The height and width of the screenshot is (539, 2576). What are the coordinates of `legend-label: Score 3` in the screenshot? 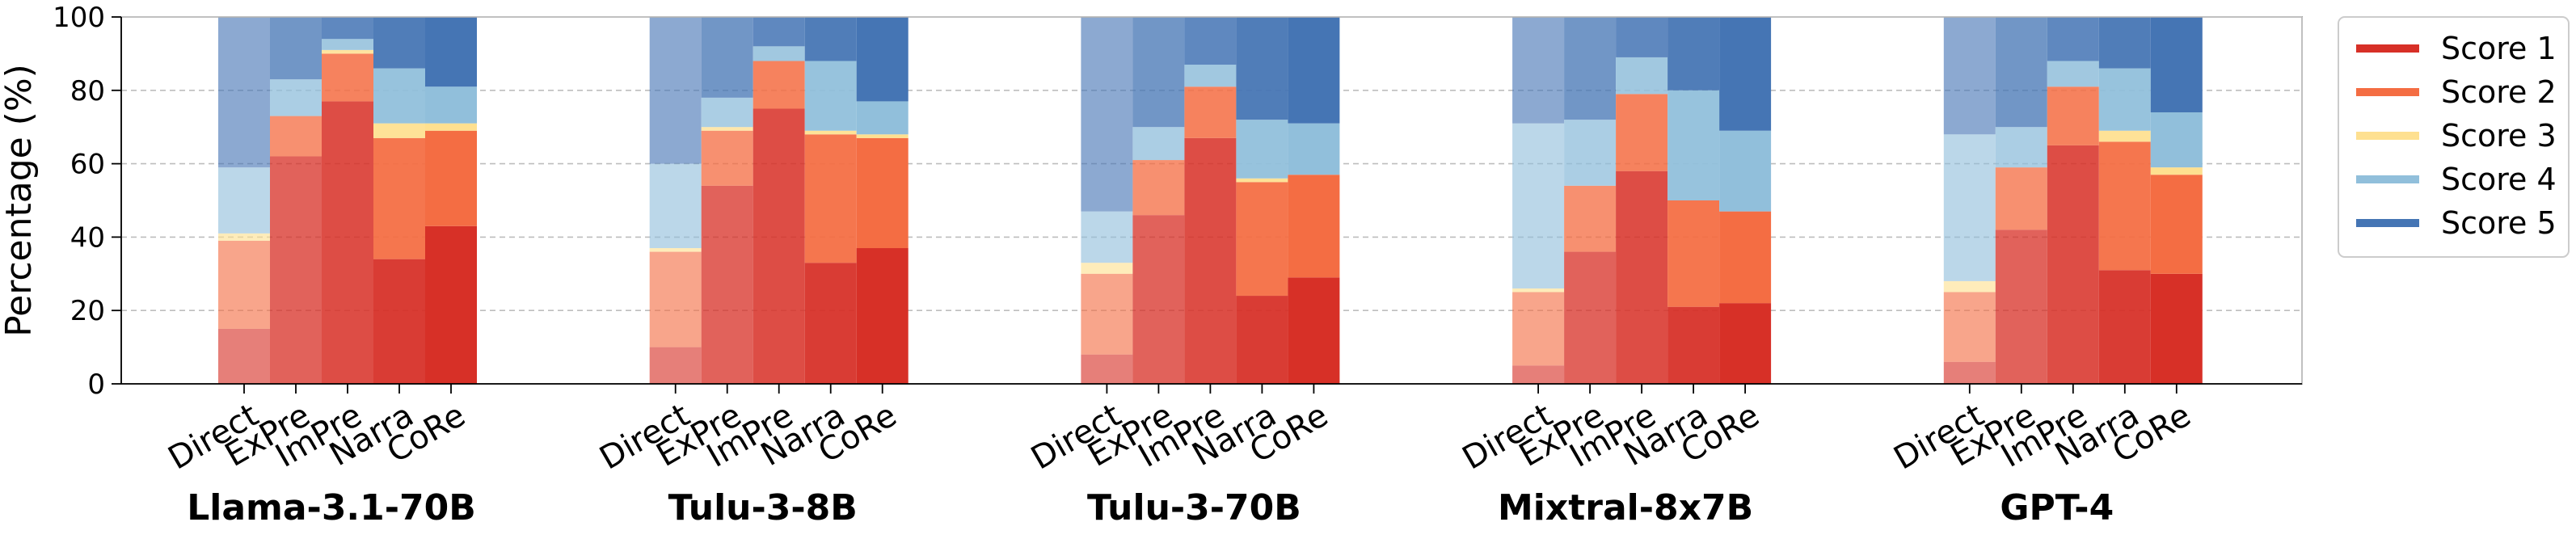 It's located at (2499, 136).